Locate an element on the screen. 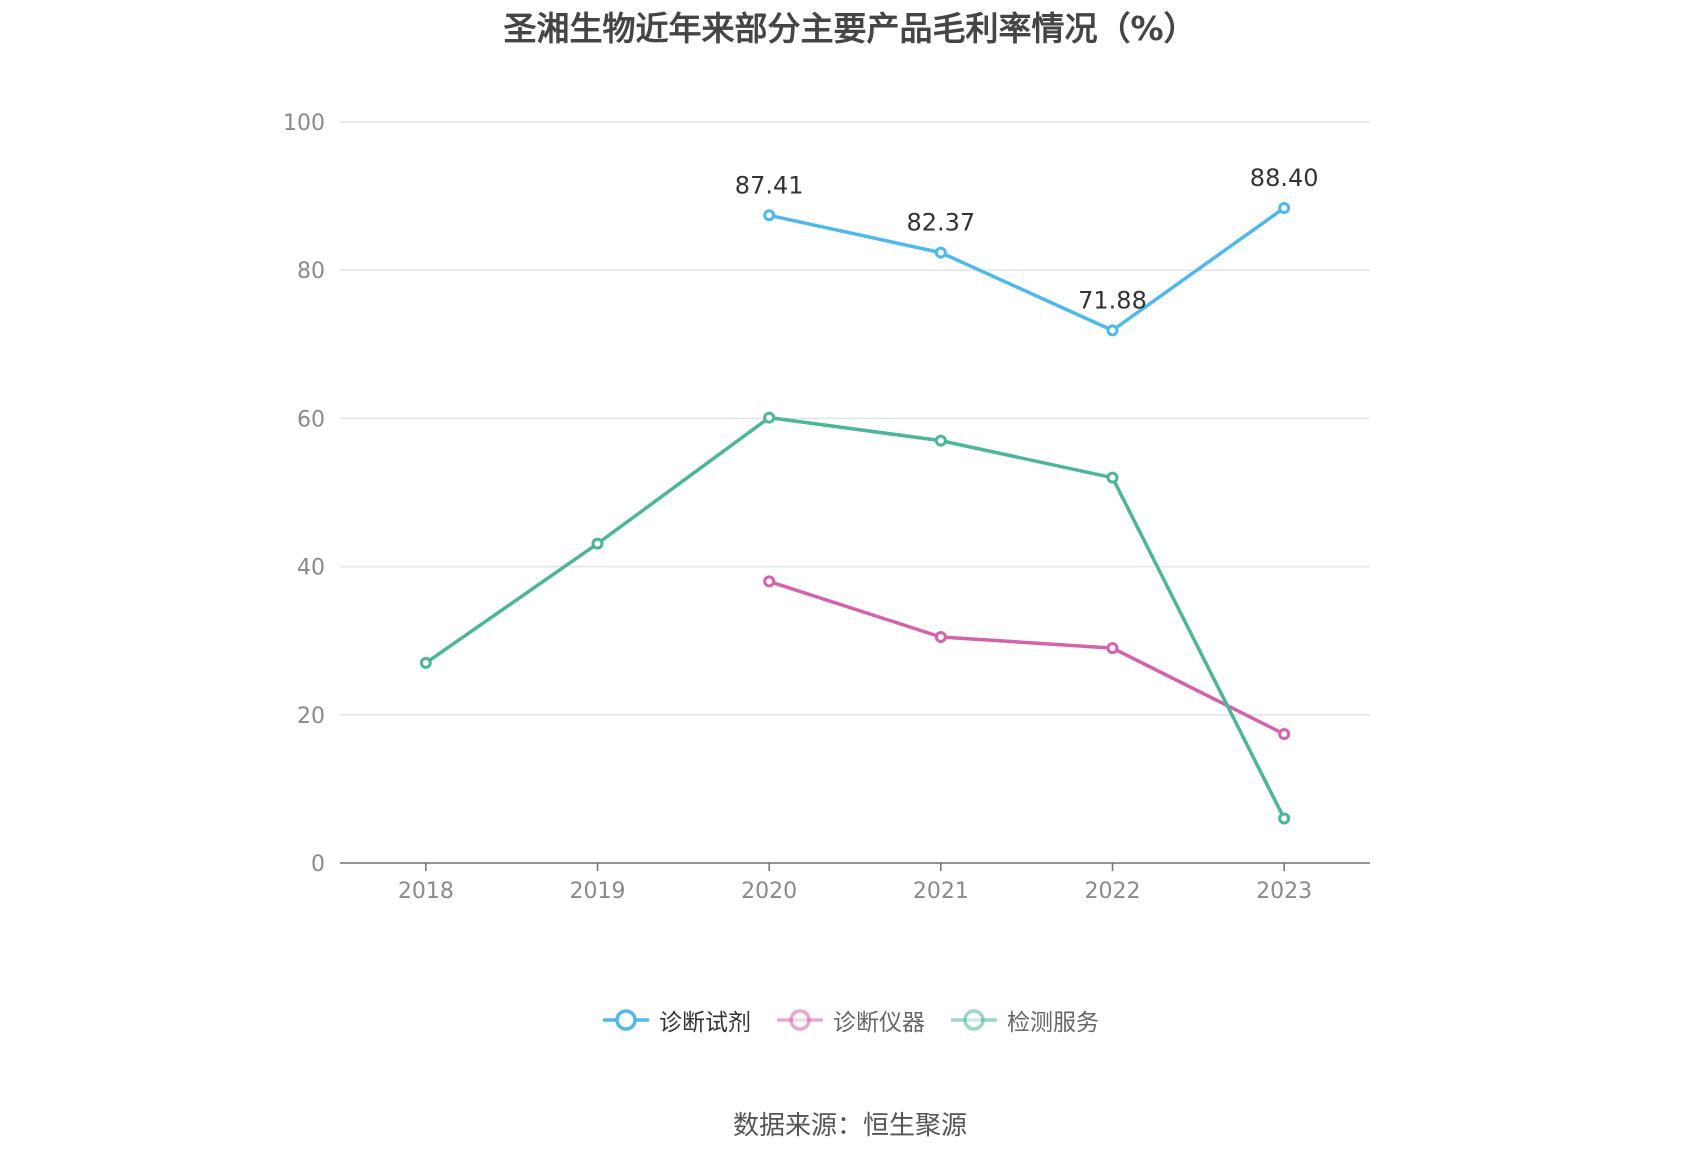 The image size is (1700, 1150). x-axis is located at coordinates (855, 866).